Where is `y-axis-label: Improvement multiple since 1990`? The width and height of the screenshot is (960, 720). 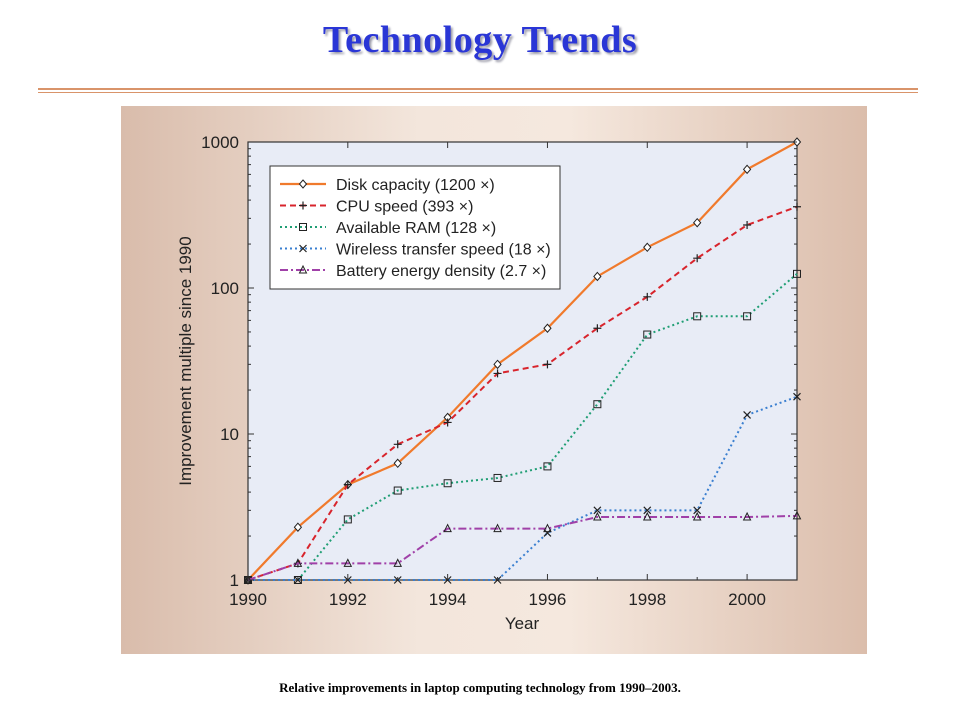 y-axis-label: Improvement multiple since 1990 is located at coordinates (185, 360).